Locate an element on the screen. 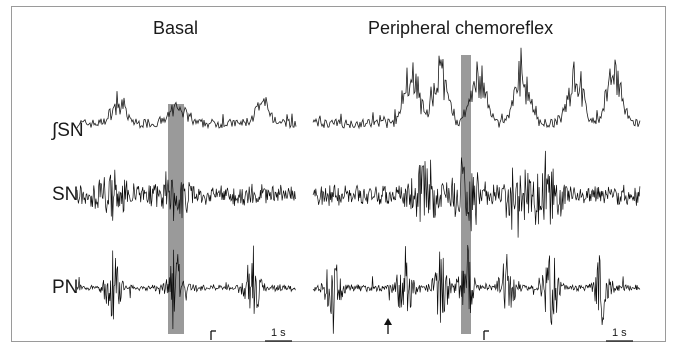 The width and height of the screenshot is (673, 346). highlight-band-chemoreflex is located at coordinates (466, 194).